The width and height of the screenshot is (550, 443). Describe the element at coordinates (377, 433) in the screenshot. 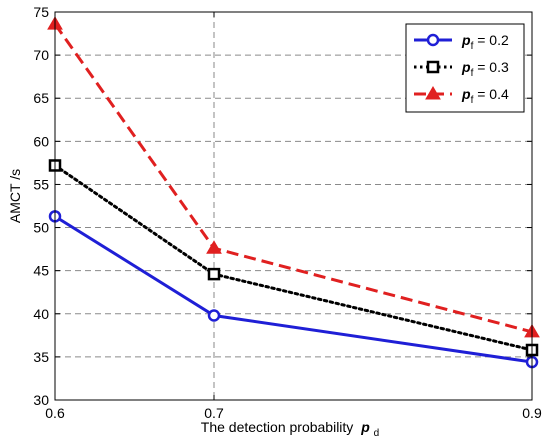

I see `x-axis-label-subscript: d` at that location.